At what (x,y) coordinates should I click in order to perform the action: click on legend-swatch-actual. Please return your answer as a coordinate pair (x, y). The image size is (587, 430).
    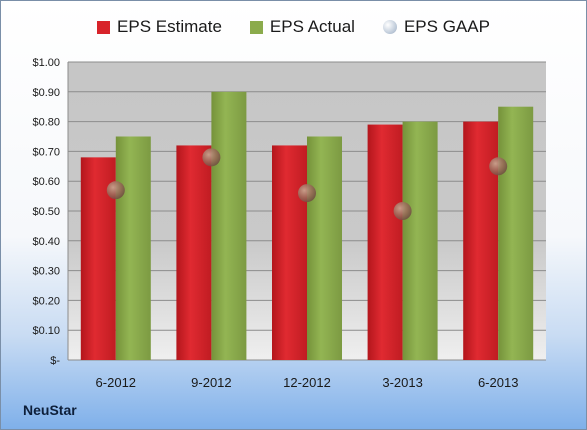
    Looking at the image, I should click on (256, 27).